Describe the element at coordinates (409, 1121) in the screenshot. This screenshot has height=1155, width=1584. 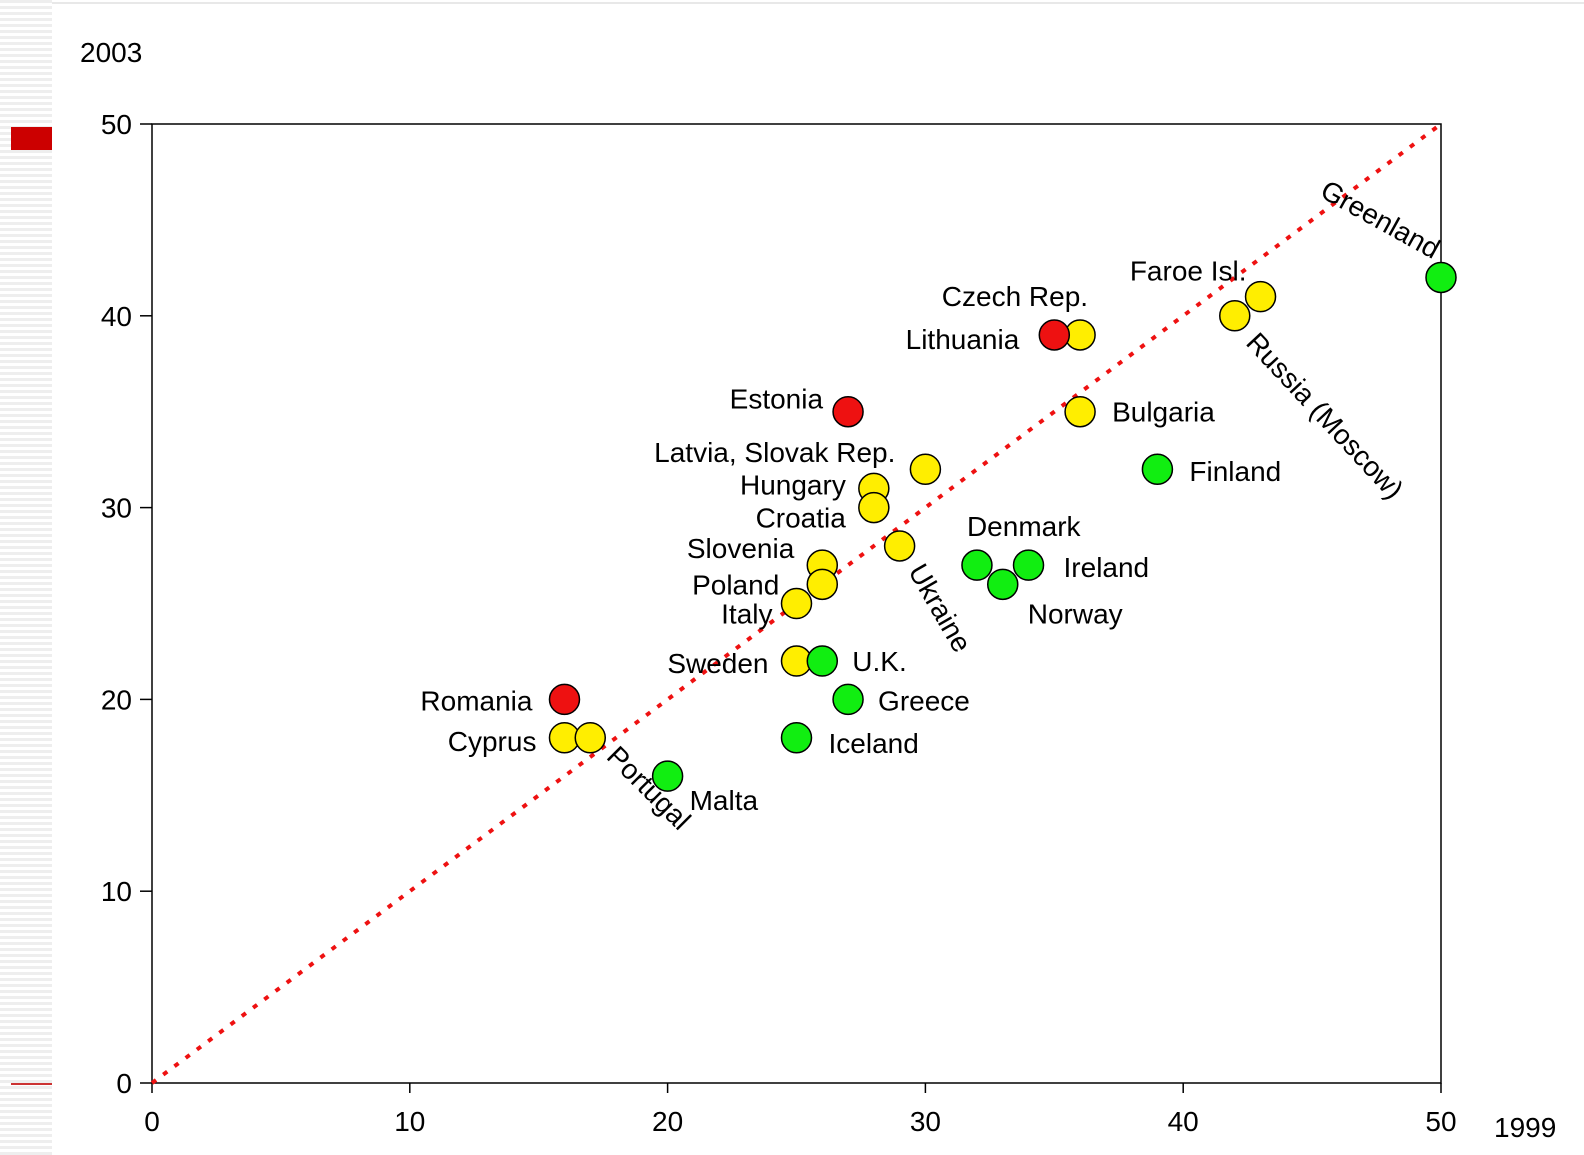
I see `x-tick-label: 10` at that location.